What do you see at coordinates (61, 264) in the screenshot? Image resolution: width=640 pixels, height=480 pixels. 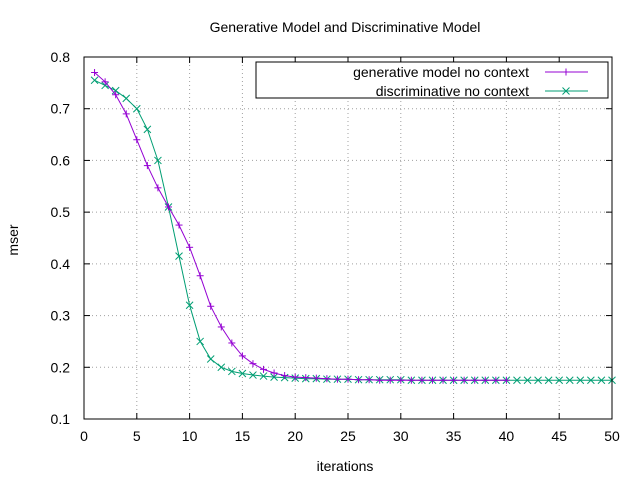 I see `y-tick-label: 0.4` at bounding box center [61, 264].